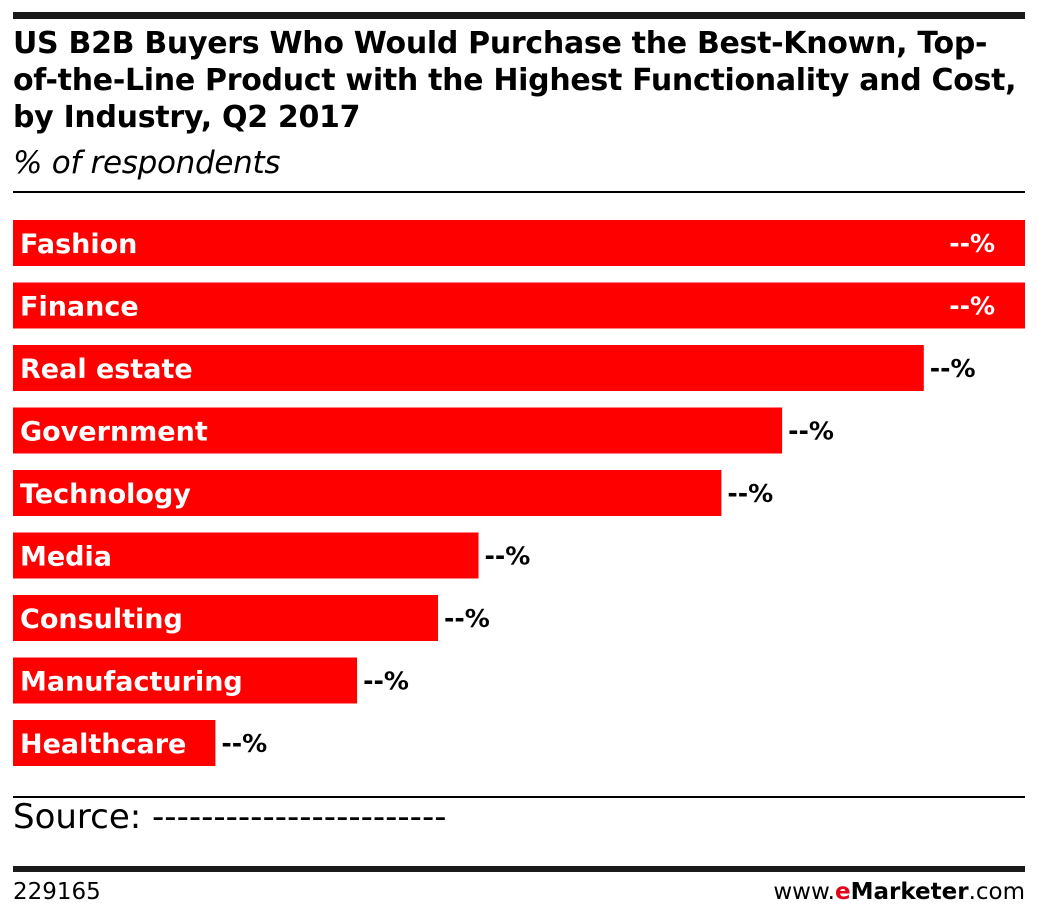 The image size is (1038, 921). What do you see at coordinates (367, 493) in the screenshot?
I see `bar-technology` at bounding box center [367, 493].